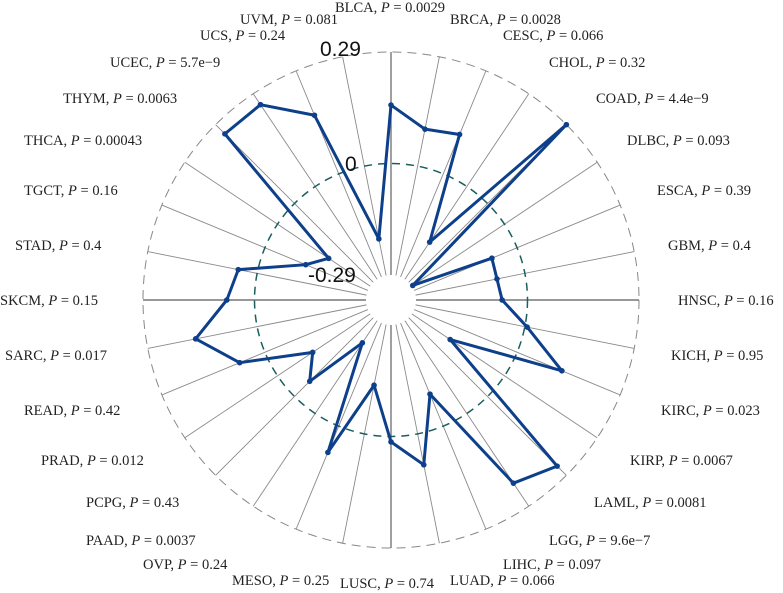 The image size is (783, 593). Describe the element at coordinates (517, 352) in the screenshot. I see `spoke-kirc` at that location.